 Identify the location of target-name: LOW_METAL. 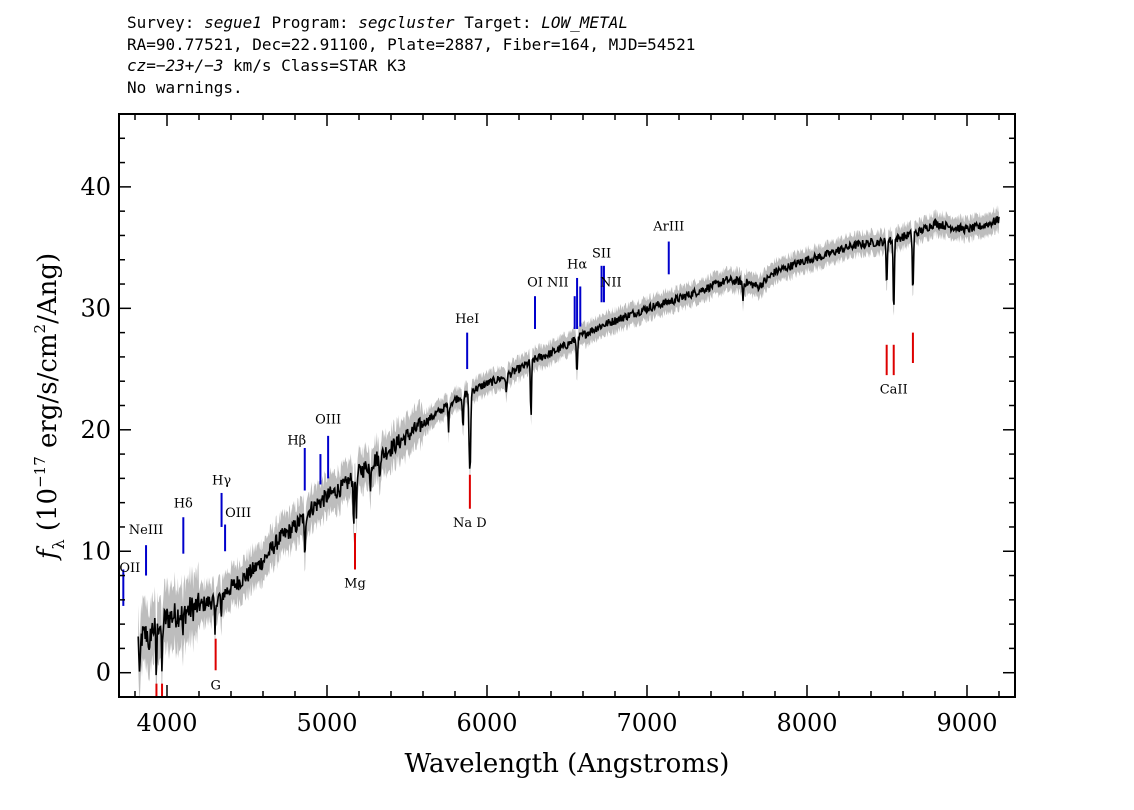
(584, 22).